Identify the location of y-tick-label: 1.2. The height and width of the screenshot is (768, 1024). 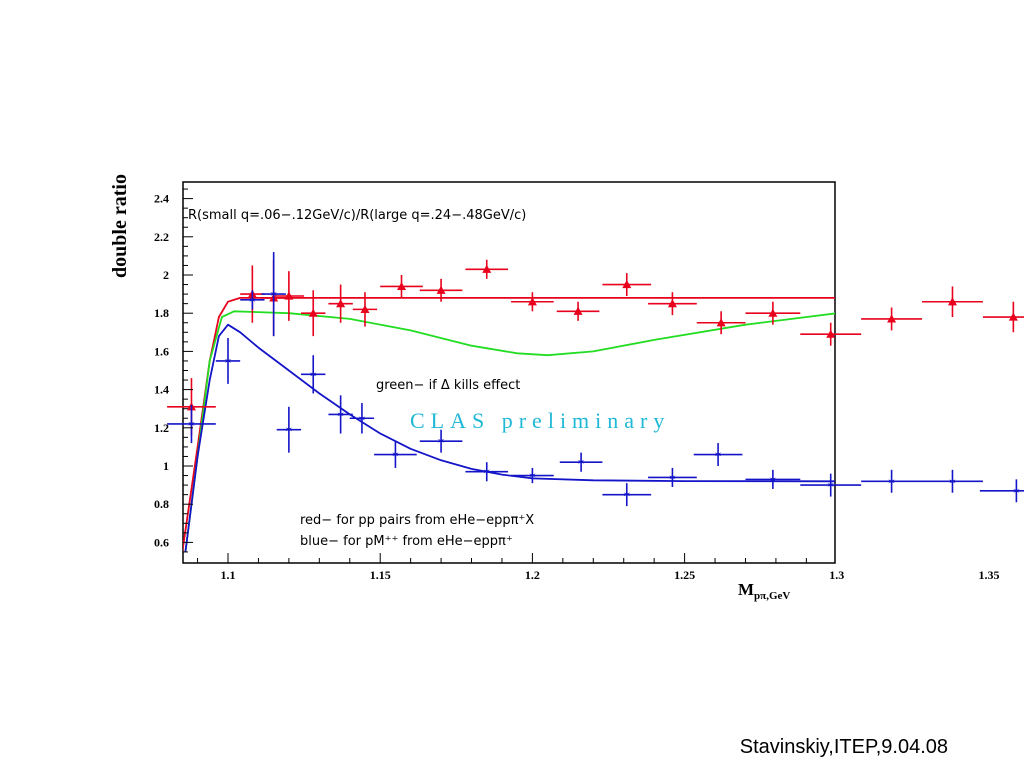
(161, 428).